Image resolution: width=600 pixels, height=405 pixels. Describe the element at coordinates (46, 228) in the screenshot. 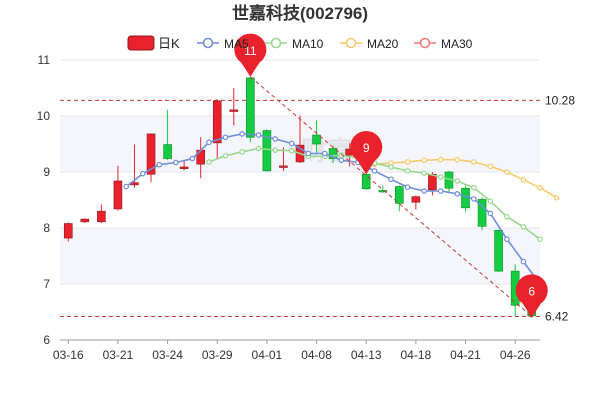

I see `y-tick-label: 8` at that location.